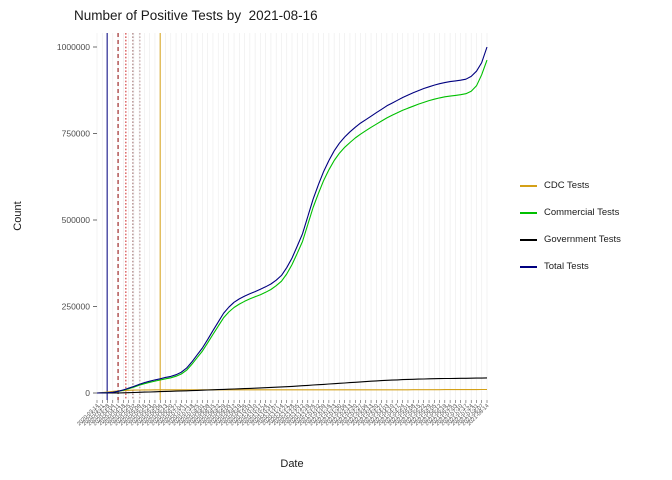 Image resolution: width=672 pixels, height=480 pixels. What do you see at coordinates (87, 393) in the screenshot?
I see `y-tick-label: 0` at bounding box center [87, 393].